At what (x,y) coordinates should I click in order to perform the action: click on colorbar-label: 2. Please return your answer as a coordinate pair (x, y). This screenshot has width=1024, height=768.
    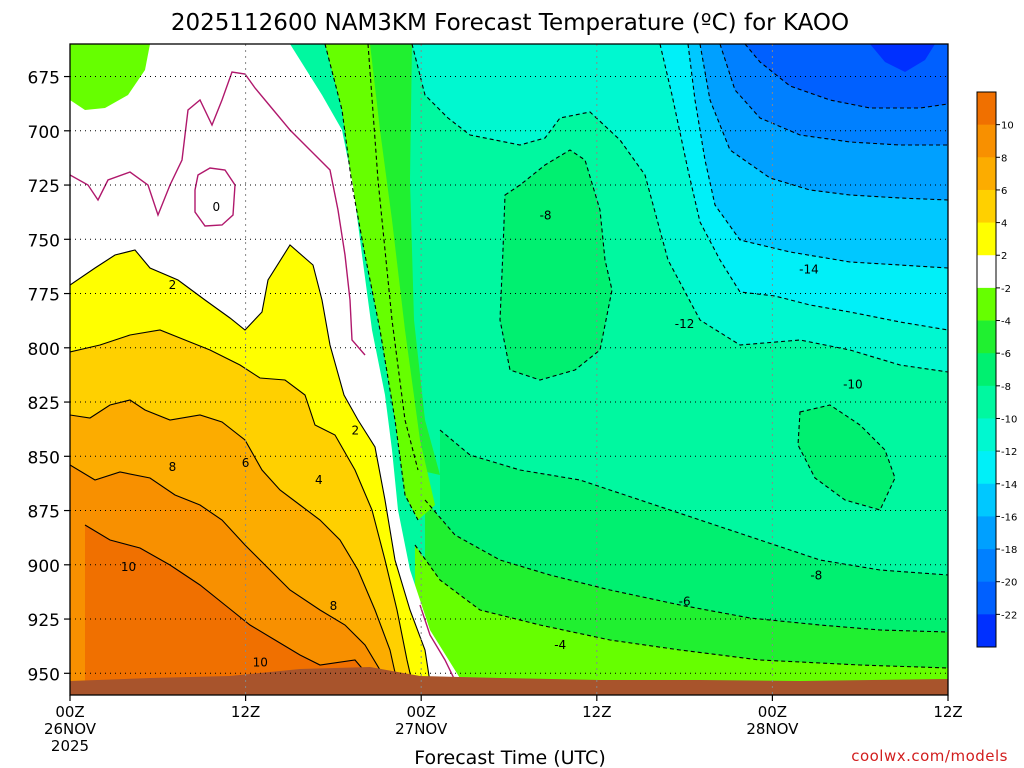
    Looking at the image, I should click on (1004, 256).